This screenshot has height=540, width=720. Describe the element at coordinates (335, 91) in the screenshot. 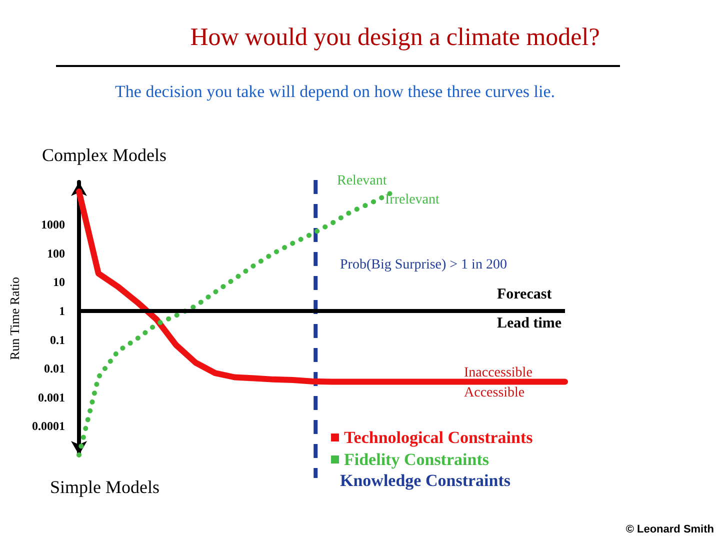

I see `chart-subtitle: The decision you take will depend on how these three curves lie.` at that location.